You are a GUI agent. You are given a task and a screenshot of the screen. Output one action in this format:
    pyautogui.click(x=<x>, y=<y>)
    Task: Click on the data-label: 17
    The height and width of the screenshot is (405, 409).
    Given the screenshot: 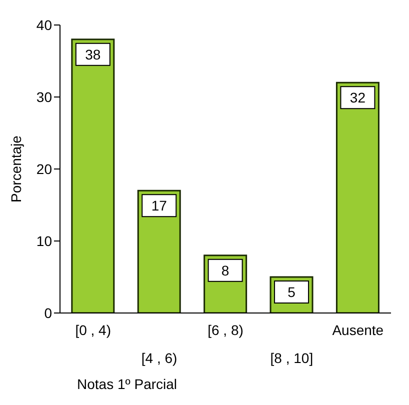 What is the action you would take?
    pyautogui.click(x=159, y=206)
    